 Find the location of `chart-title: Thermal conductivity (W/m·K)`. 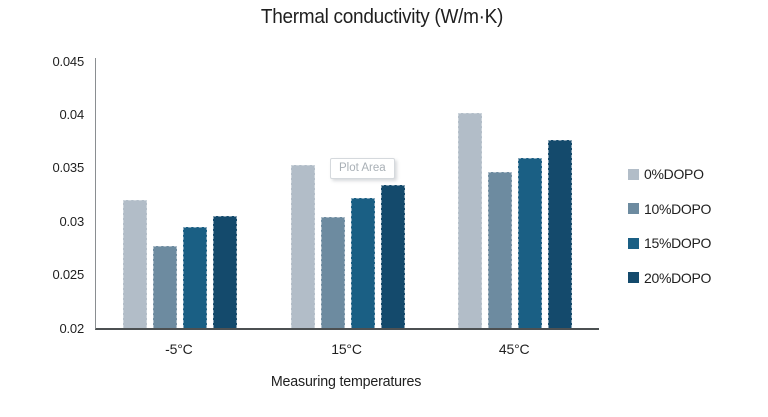

chart-title: Thermal conductivity (W/m·K) is located at coordinates (382, 17).